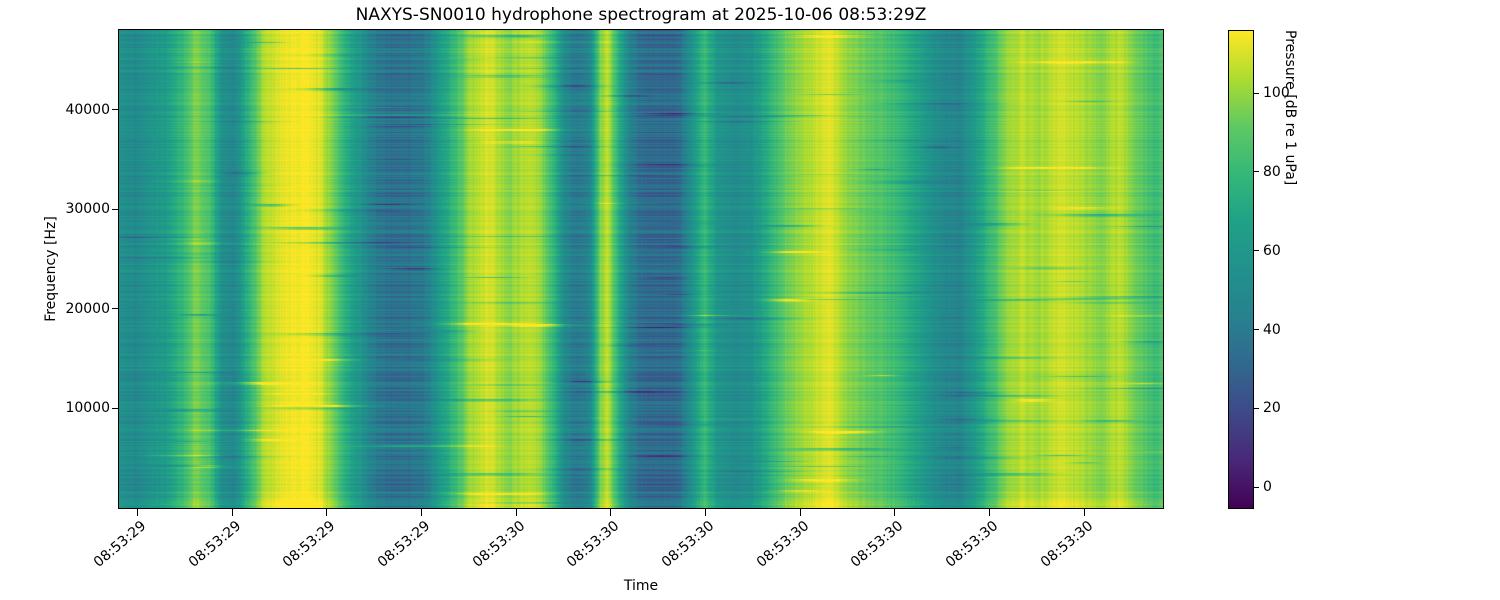 The height and width of the screenshot is (600, 1500). Describe the element at coordinates (1276, 93) in the screenshot. I see `colorbar-tick-label: 100` at that location.